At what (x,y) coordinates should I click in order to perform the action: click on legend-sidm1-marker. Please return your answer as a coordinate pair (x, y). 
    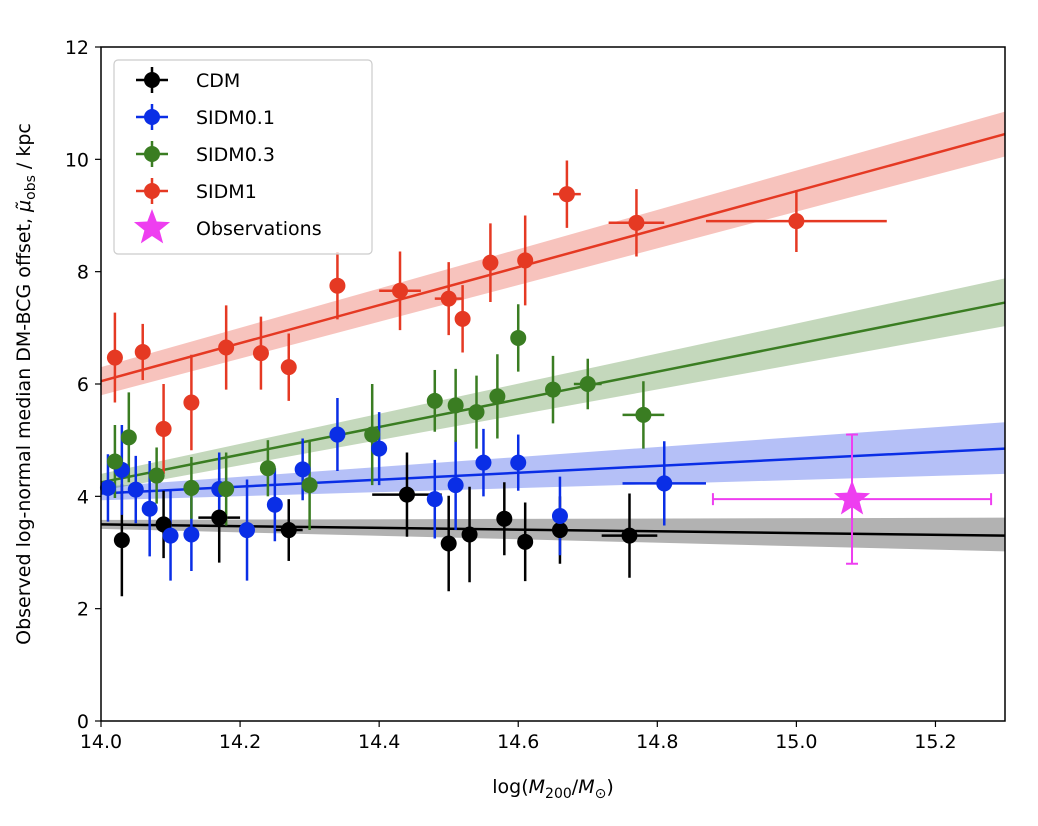
    Looking at the image, I should click on (152, 191).